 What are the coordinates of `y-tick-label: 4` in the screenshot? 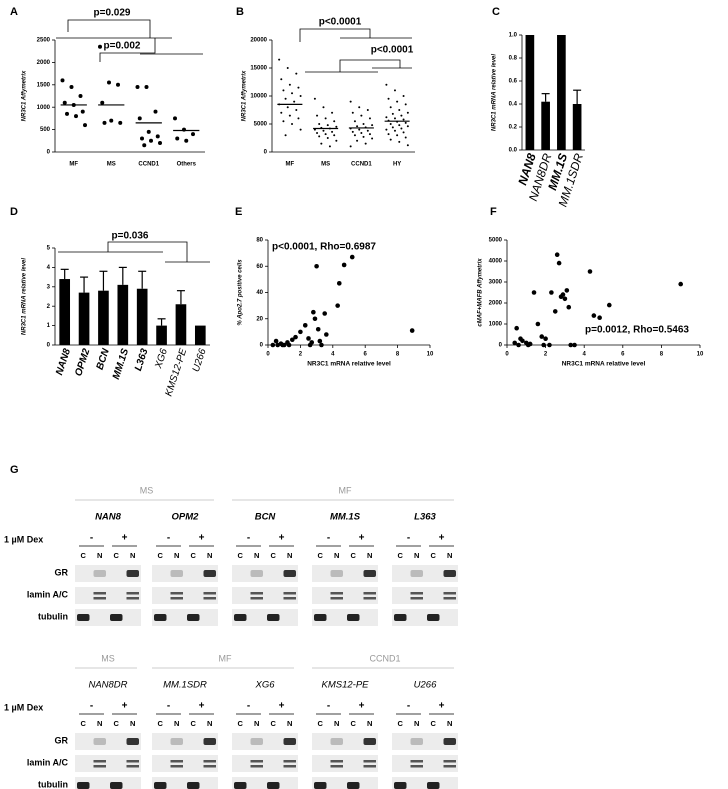 It's located at (49, 268).